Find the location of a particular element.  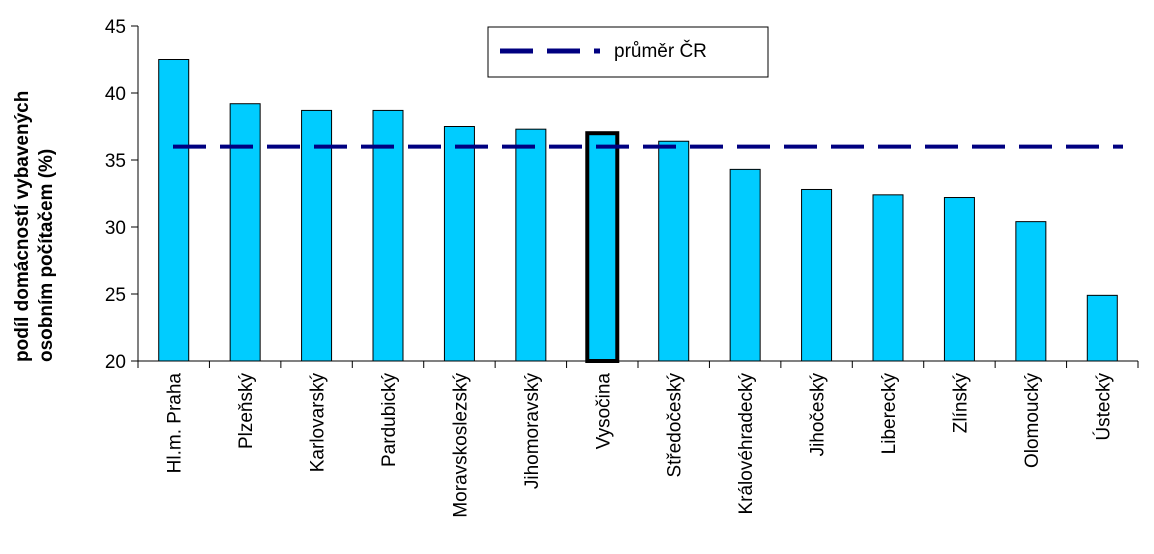

x-tick-label: Plzeňský is located at coordinates (246, 411).